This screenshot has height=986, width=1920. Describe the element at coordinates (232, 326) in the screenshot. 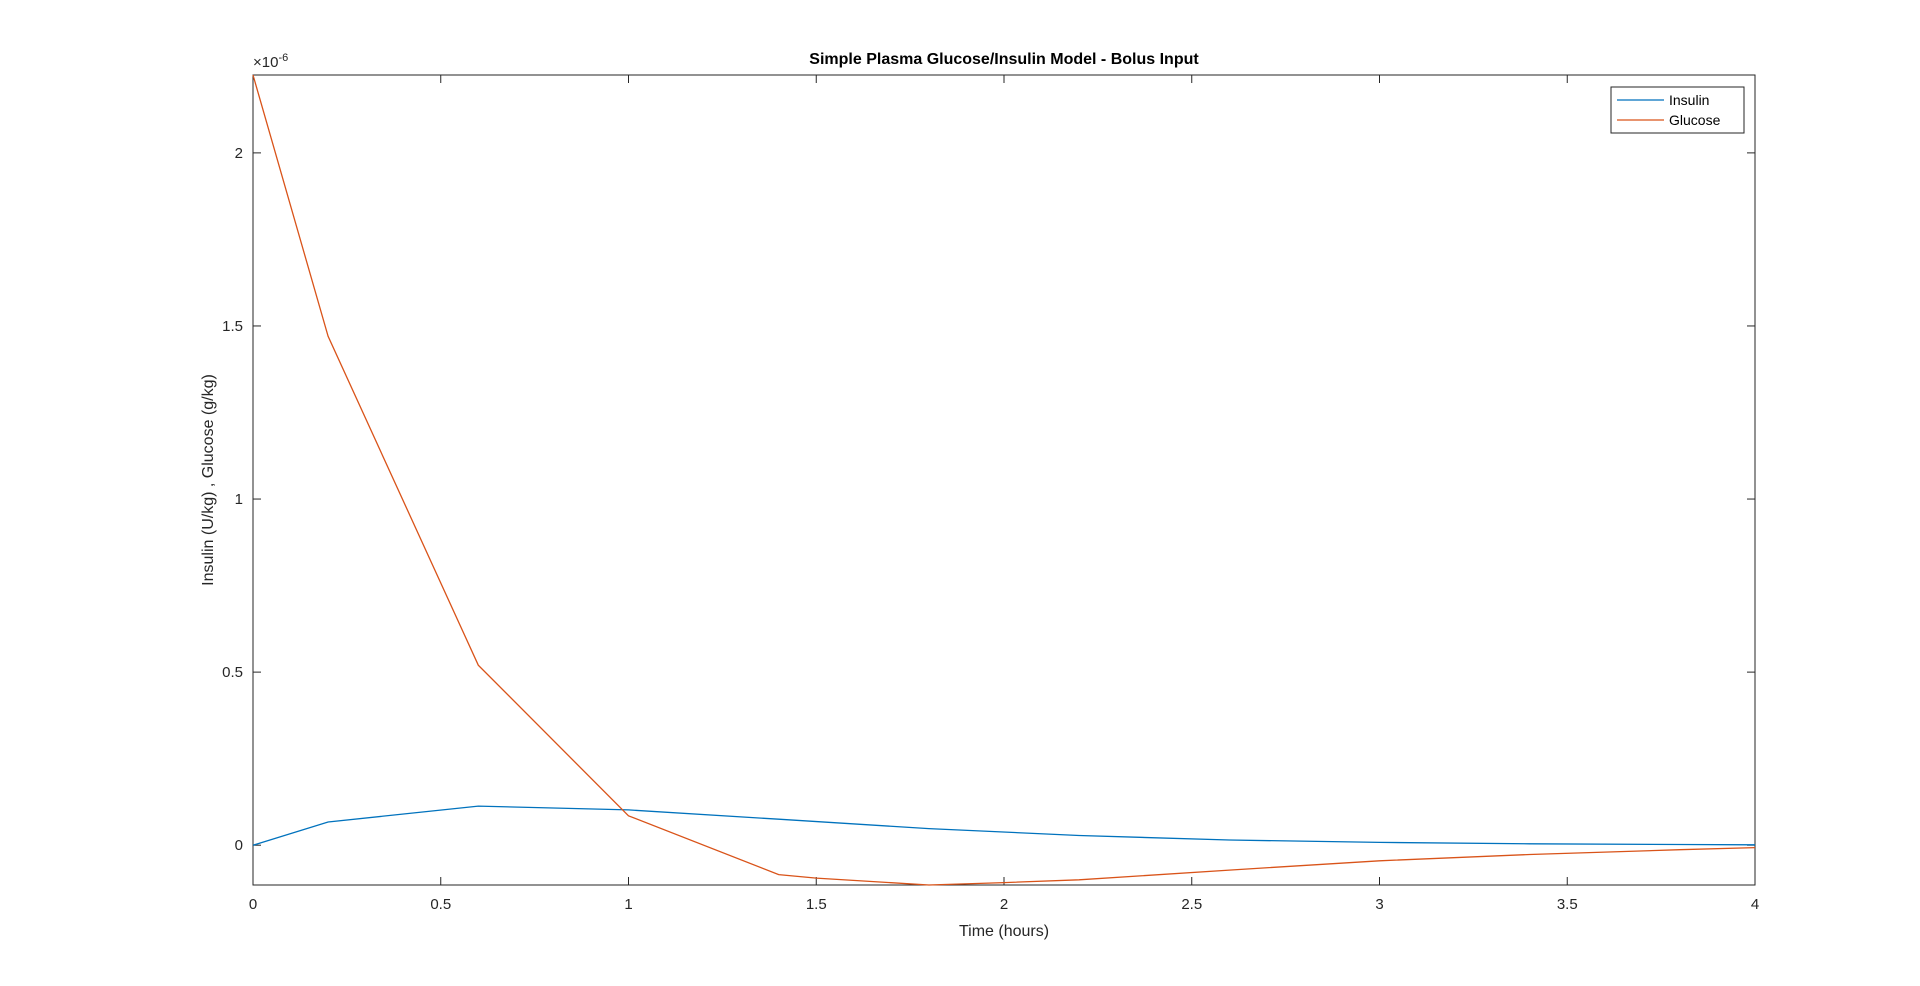

I see `y-tick-label: 1.5` at that location.